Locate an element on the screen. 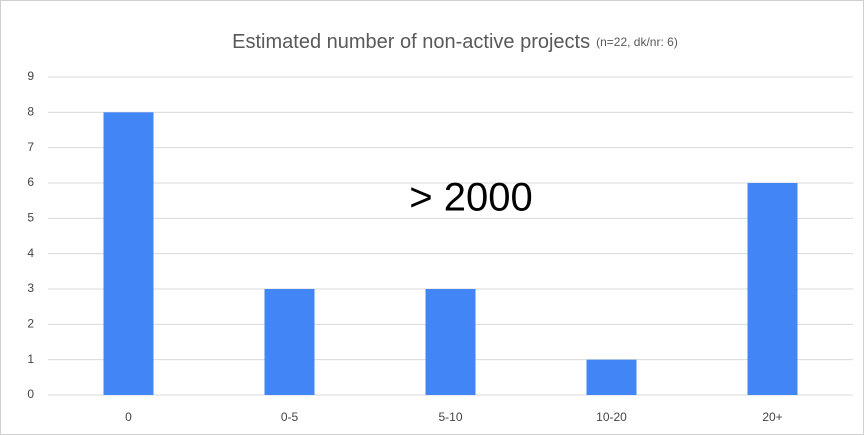 This screenshot has height=435, width=864. y-tick-label: 7 is located at coordinates (30, 147).